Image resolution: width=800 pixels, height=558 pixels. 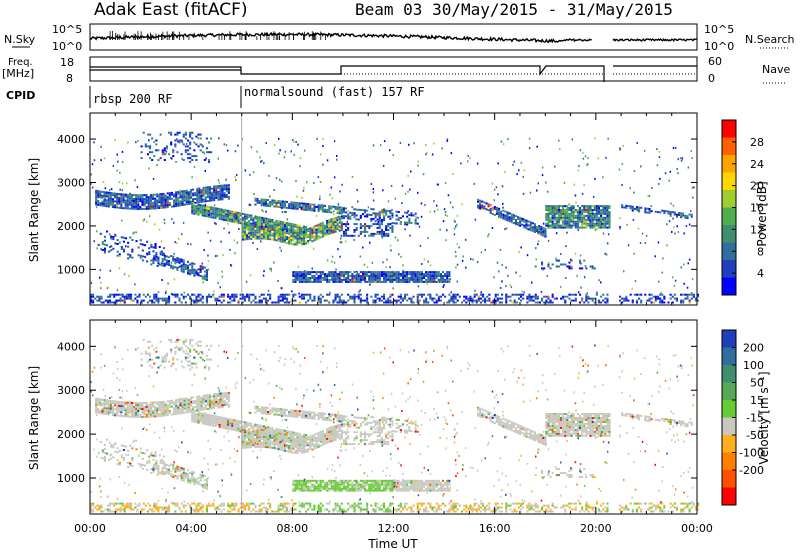 I want to click on nsky-tick-low: 10^0, so click(x=67, y=46).